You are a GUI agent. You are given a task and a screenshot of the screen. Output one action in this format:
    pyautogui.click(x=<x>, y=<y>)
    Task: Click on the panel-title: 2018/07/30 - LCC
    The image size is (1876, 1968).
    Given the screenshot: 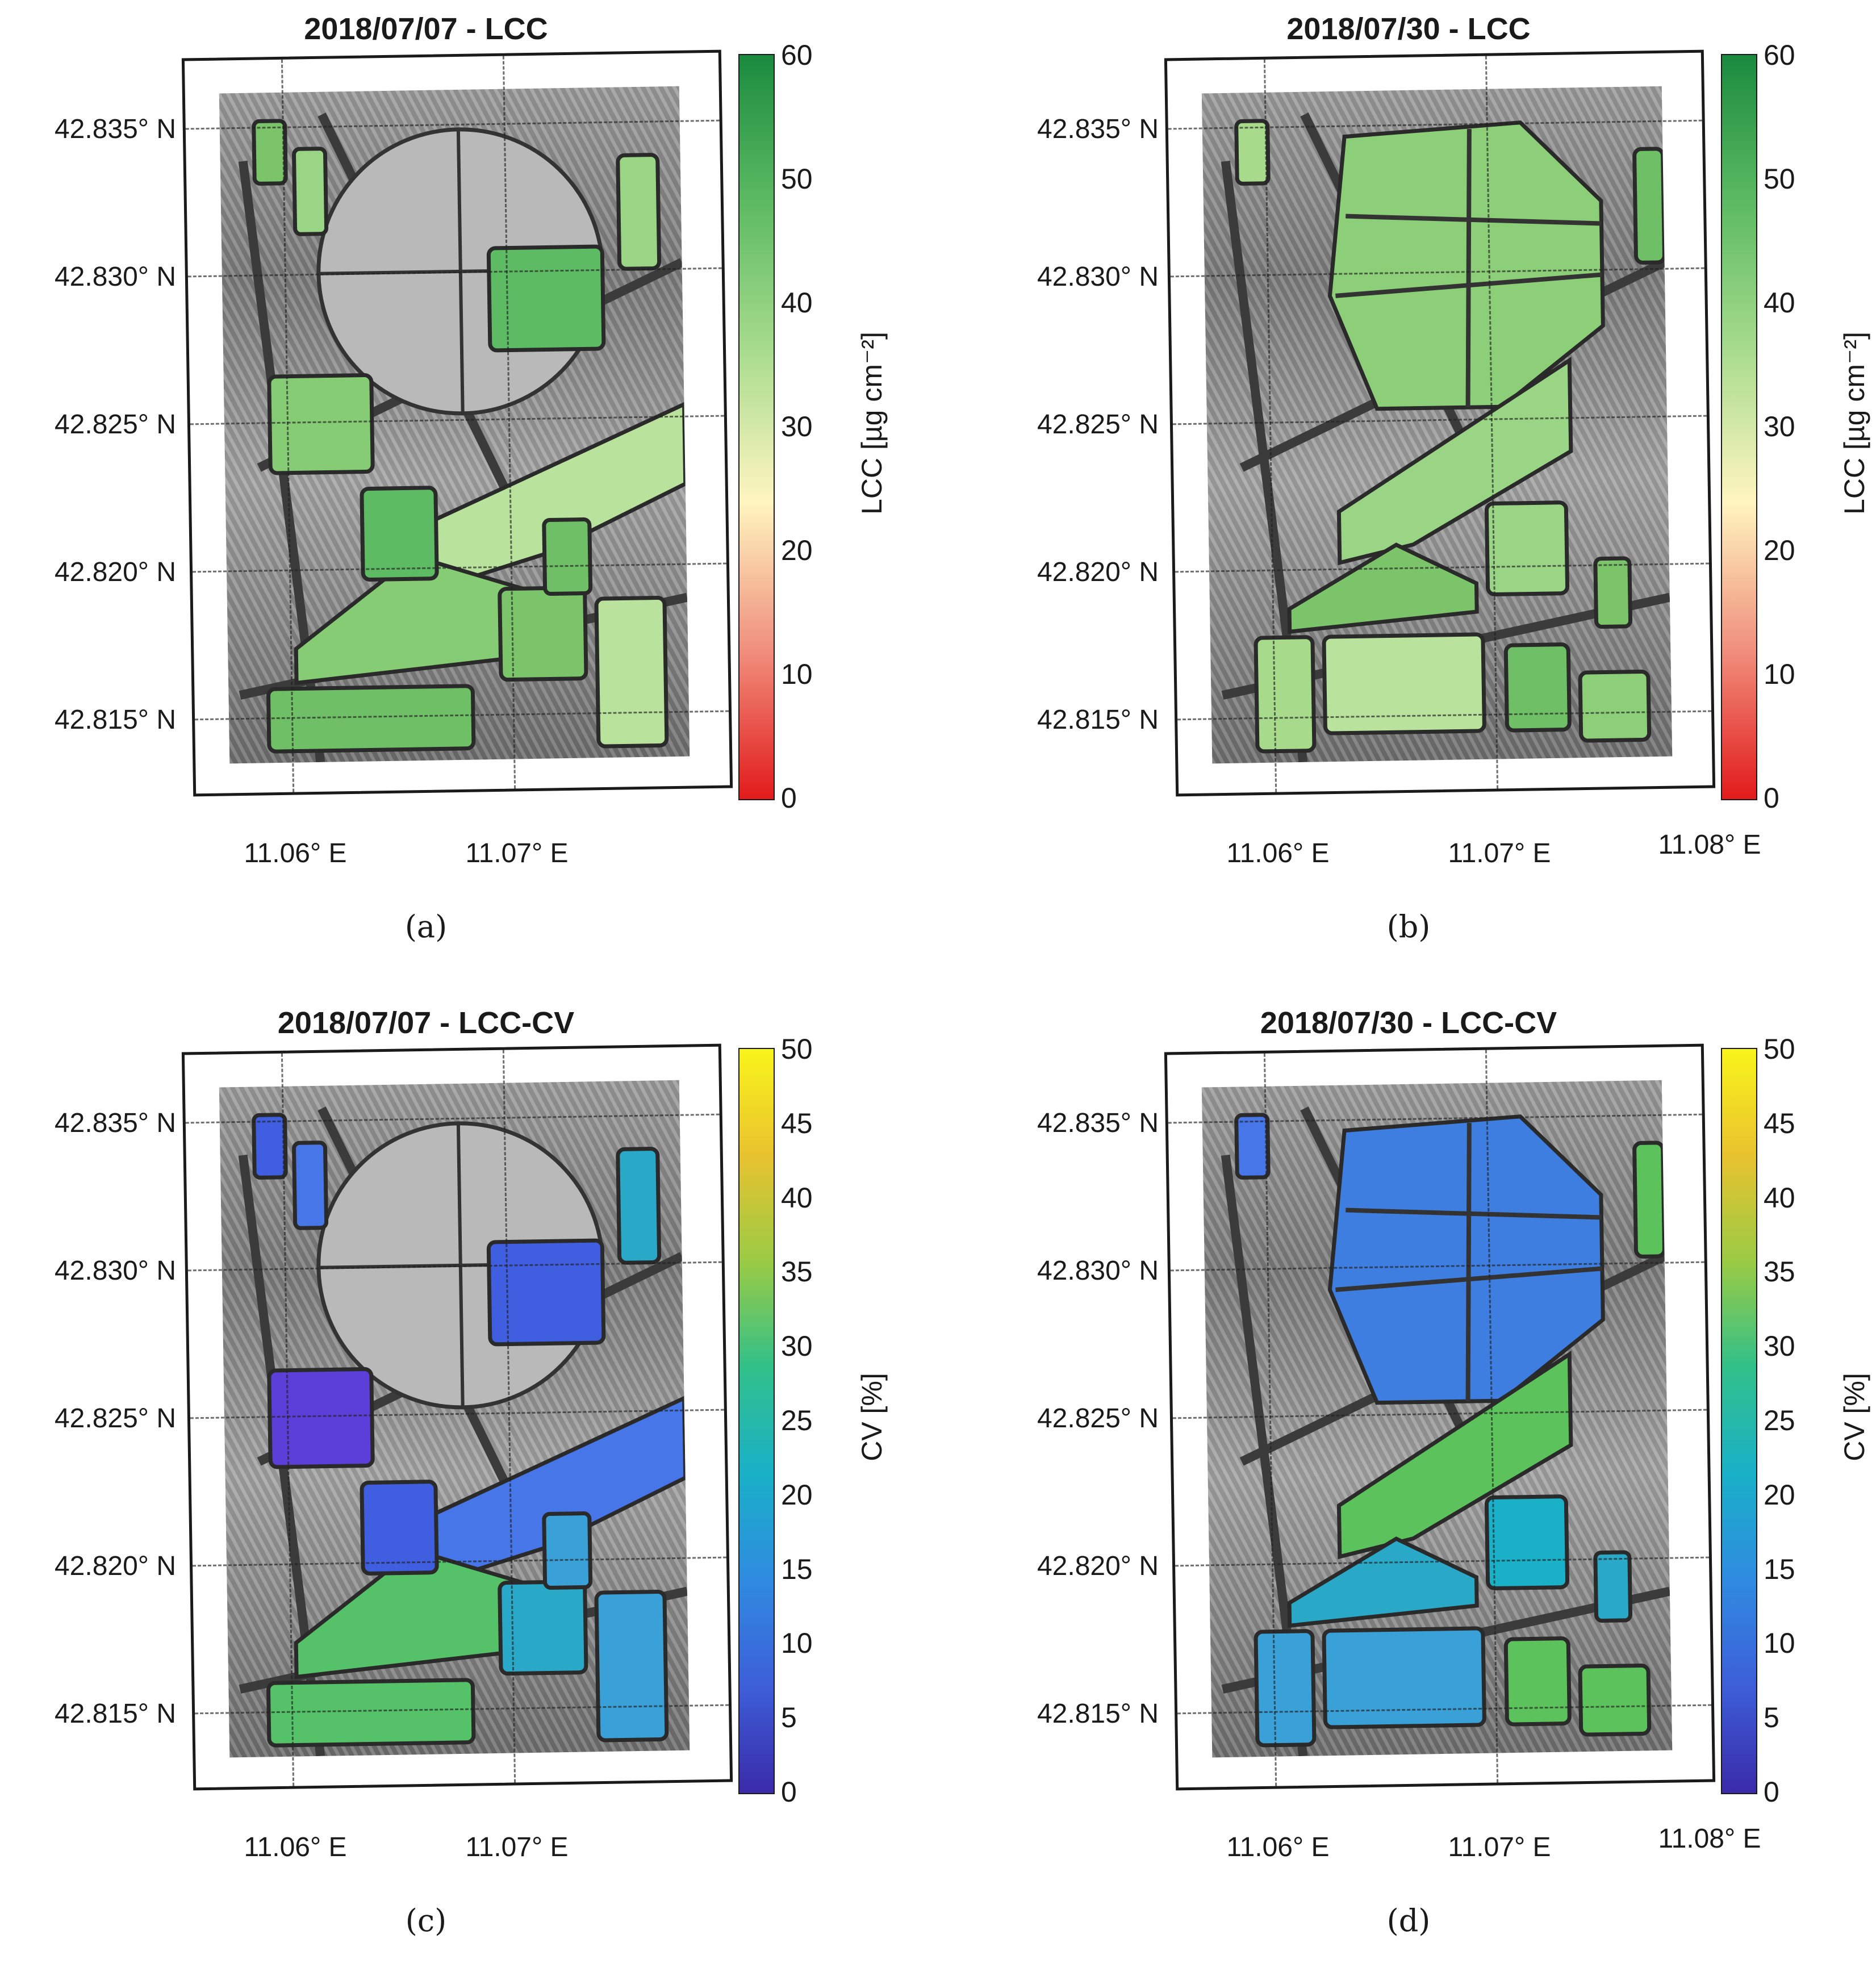 What is the action you would take?
    pyautogui.click(x=1408, y=29)
    